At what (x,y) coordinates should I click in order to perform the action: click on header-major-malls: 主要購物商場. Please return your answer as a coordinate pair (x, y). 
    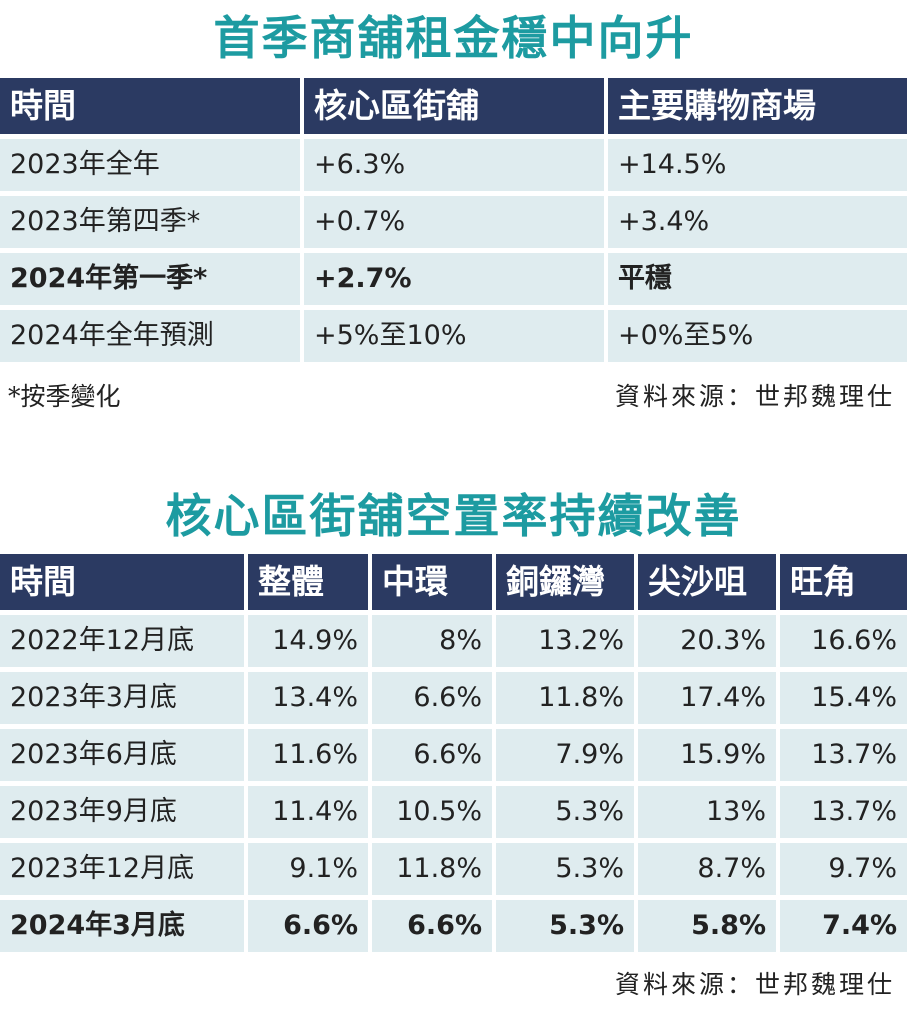
    Looking at the image, I should click on (757, 108).